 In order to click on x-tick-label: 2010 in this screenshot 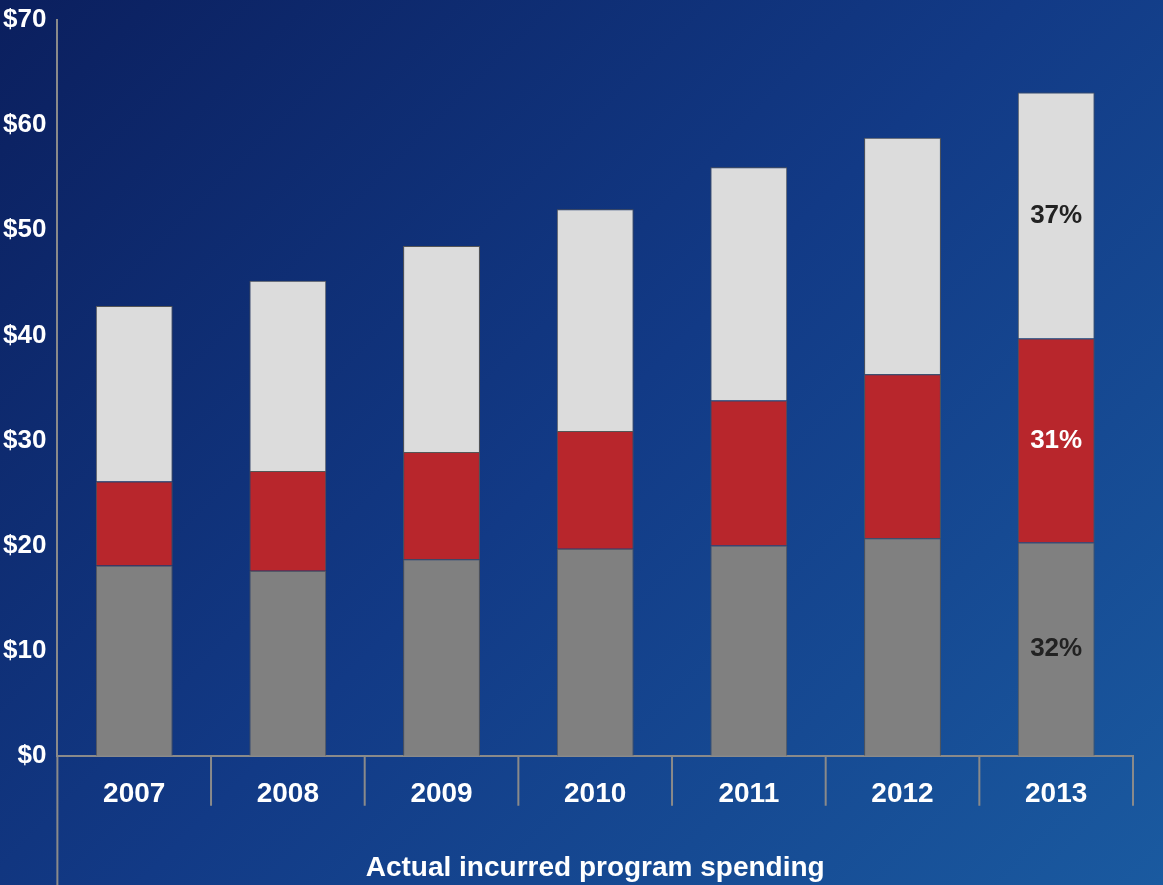, I will do `click(595, 793)`.